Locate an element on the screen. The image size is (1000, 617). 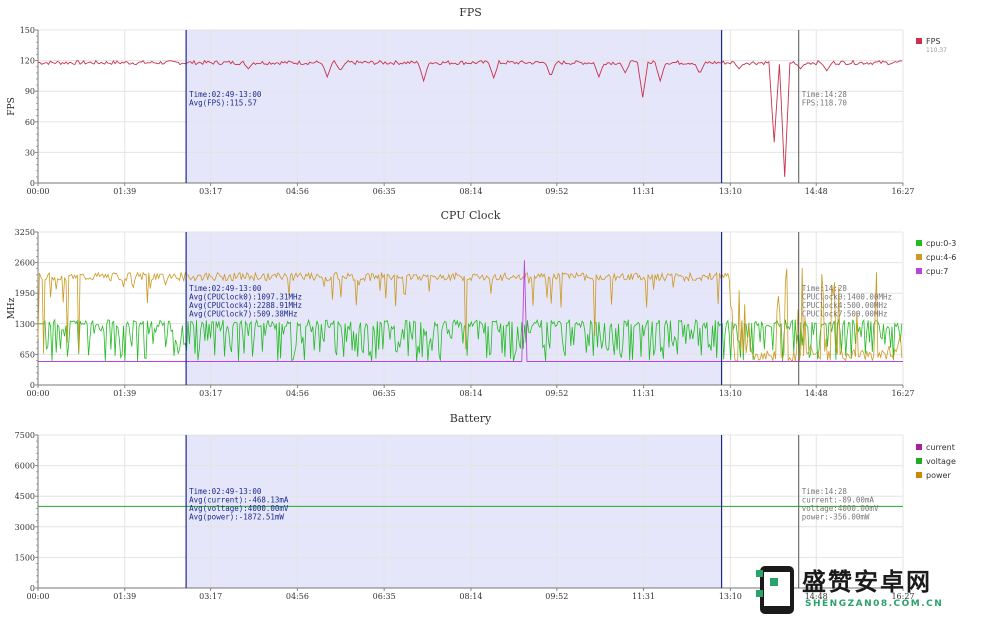
y-tick-label: 60 is located at coordinates (30, 122).